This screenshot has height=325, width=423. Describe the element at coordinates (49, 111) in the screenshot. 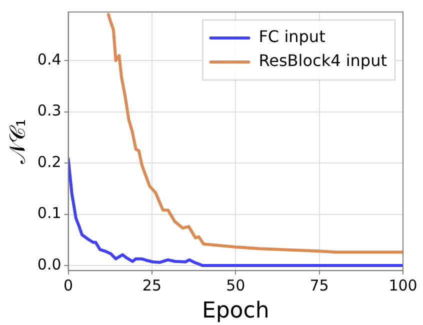

I see `y-tick-label: 0.3` at that location.